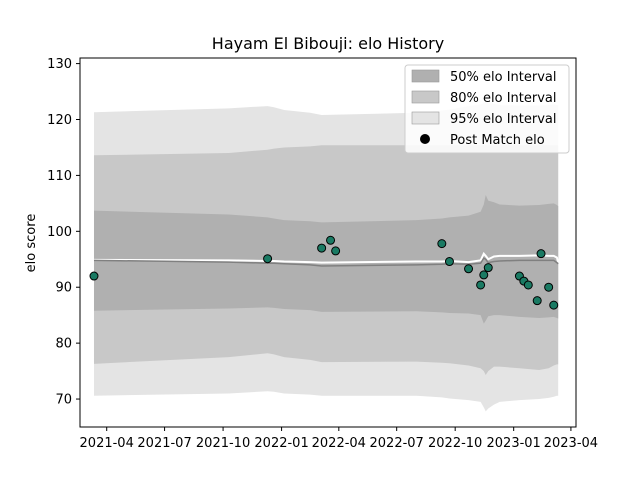  What do you see at coordinates (339, 443) in the screenshot?
I see `x-tick-label: 2022-04` at bounding box center [339, 443].